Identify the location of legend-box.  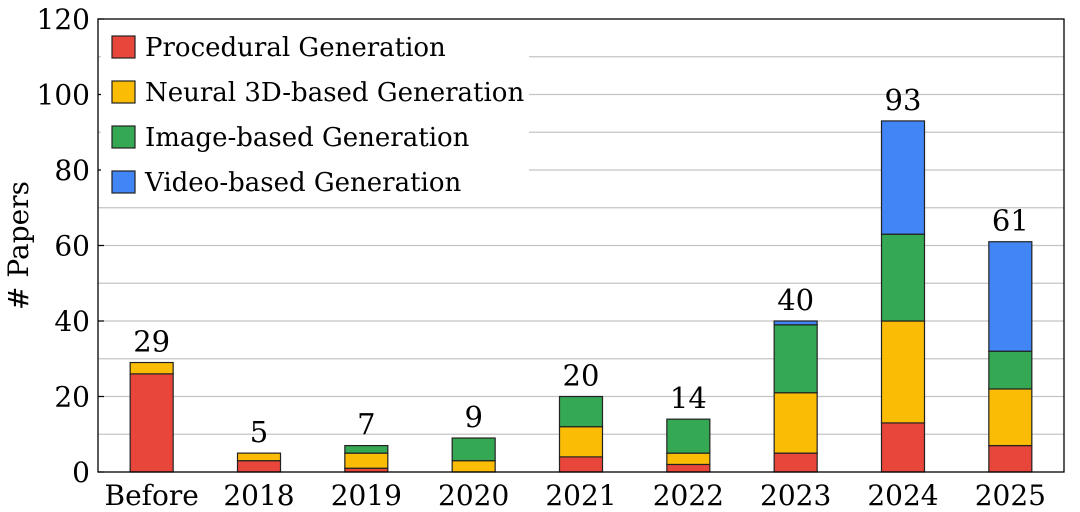
(315, 115).